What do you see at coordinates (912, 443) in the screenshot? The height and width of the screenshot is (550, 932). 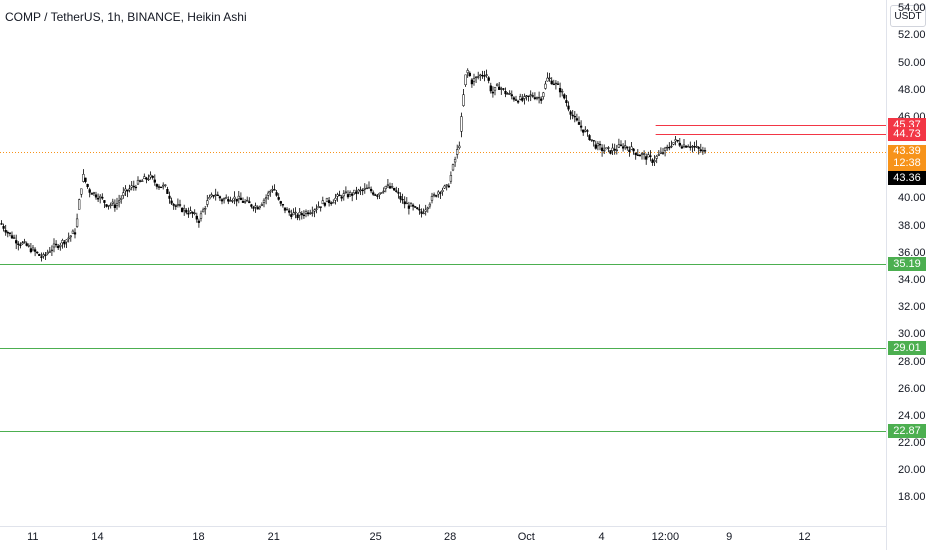 I see `y-tick-label: 22.00` at bounding box center [912, 443].